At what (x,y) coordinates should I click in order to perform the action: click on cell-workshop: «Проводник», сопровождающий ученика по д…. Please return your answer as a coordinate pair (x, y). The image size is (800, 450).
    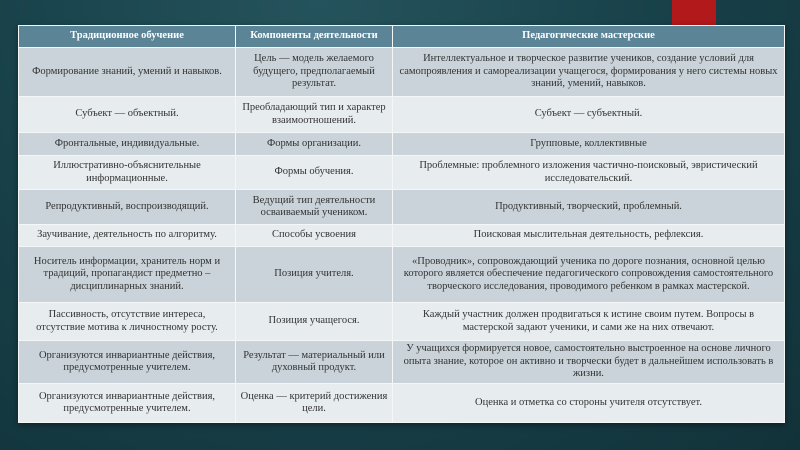
    Looking at the image, I should click on (588, 274).